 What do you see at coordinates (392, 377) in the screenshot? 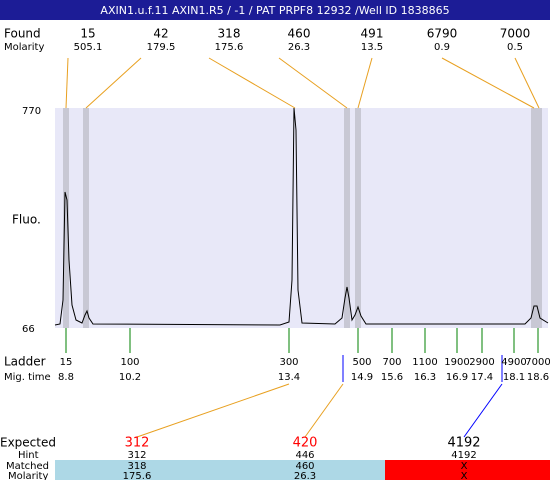
I see `ladder-time: 15.6` at bounding box center [392, 377].